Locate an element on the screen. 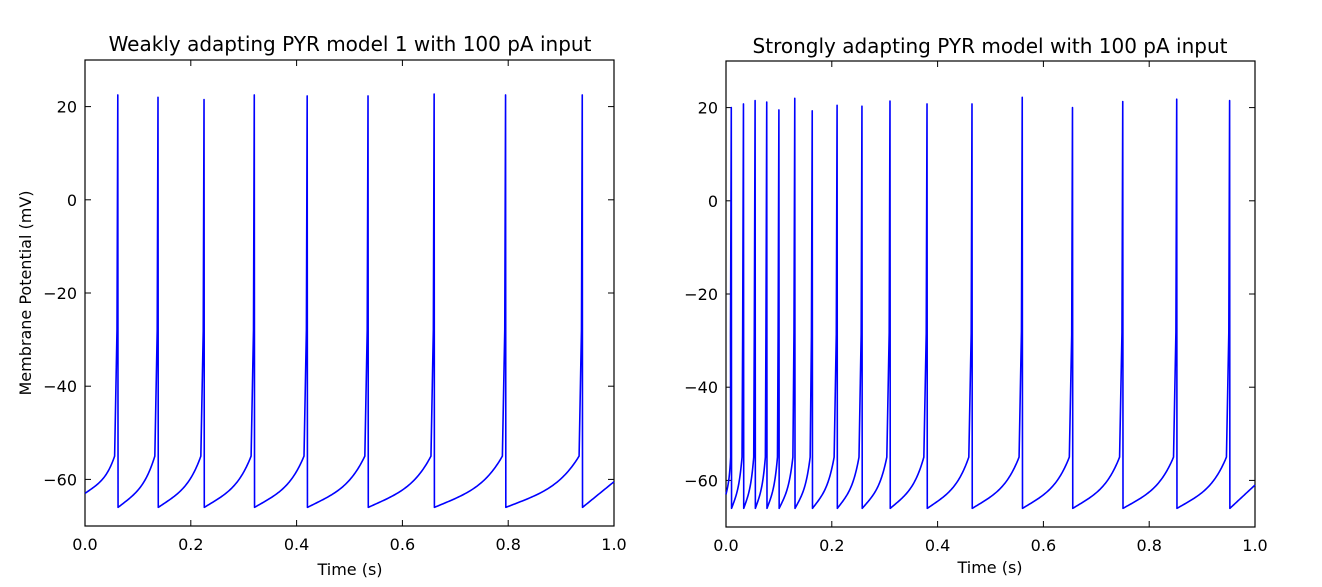 The width and height of the screenshot is (1322, 587). left-y-tick-label: −20 is located at coordinates (60, 293).